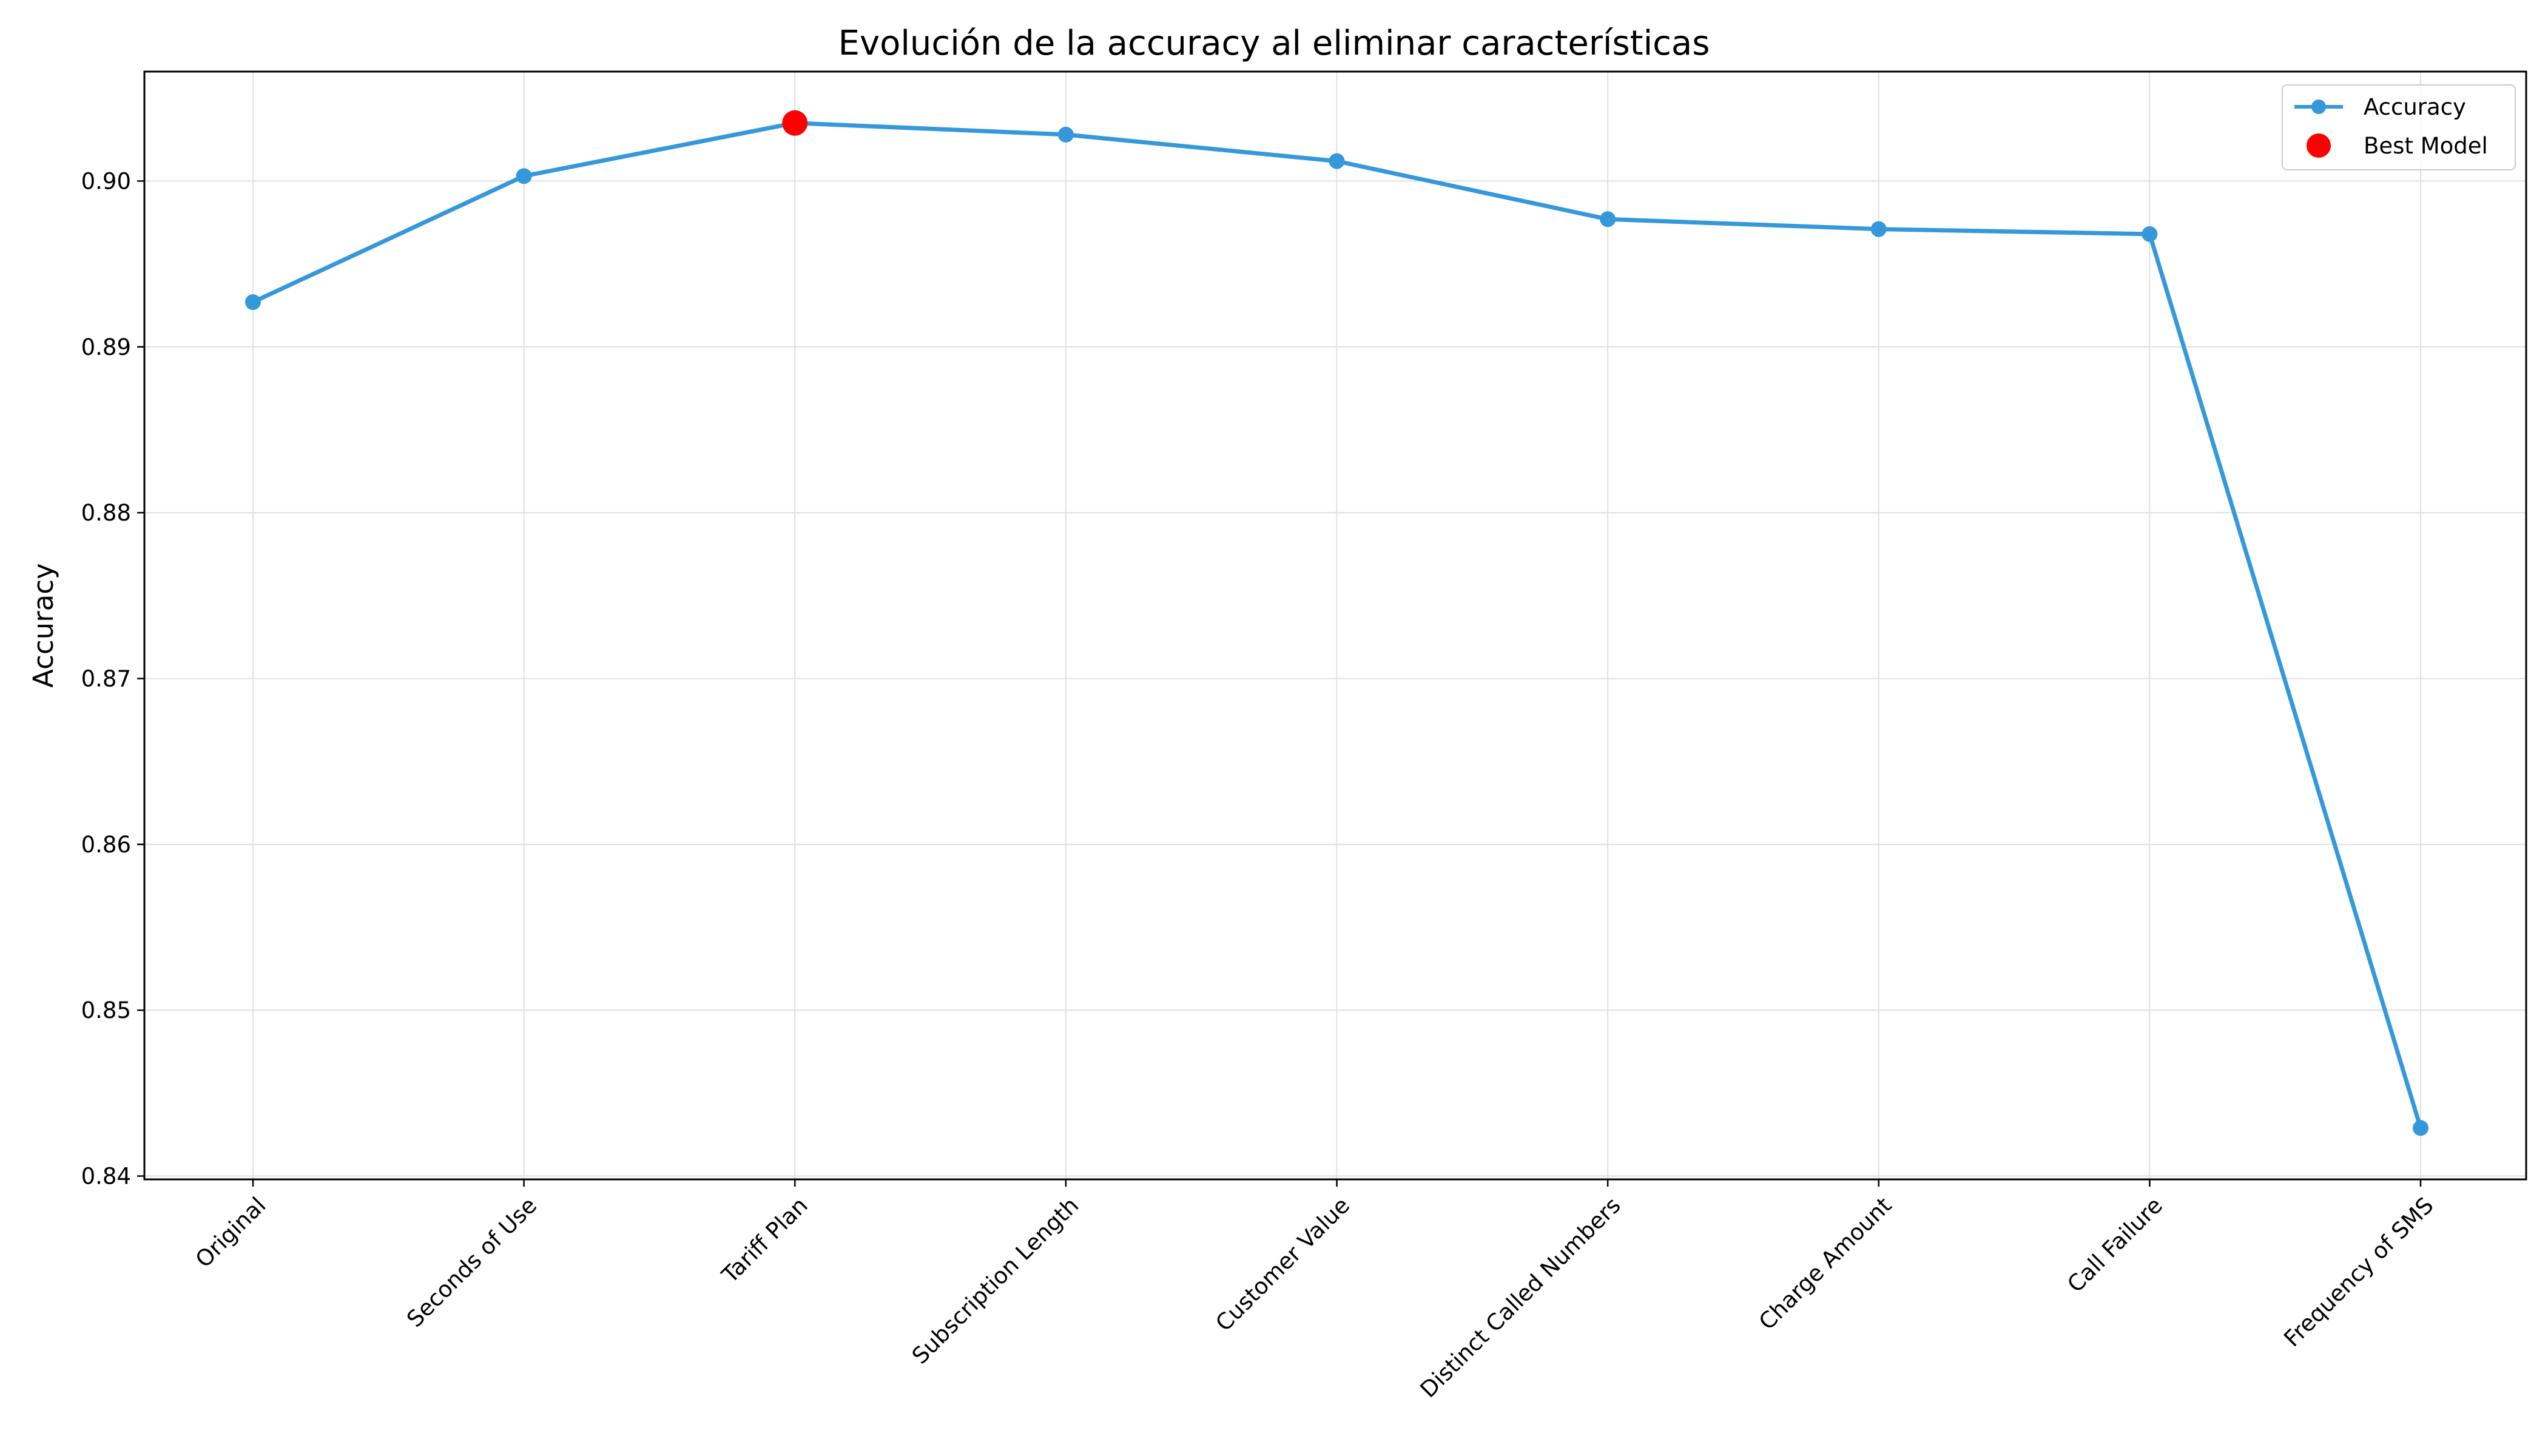  What do you see at coordinates (2319, 145) in the screenshot?
I see `legend-marker-best-model` at bounding box center [2319, 145].